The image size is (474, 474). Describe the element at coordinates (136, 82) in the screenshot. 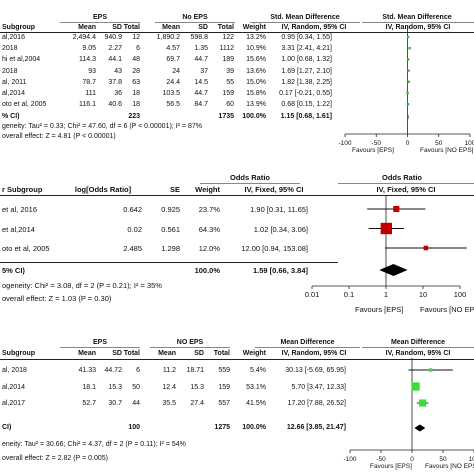

I see `row-eps-total: 63` at that location.